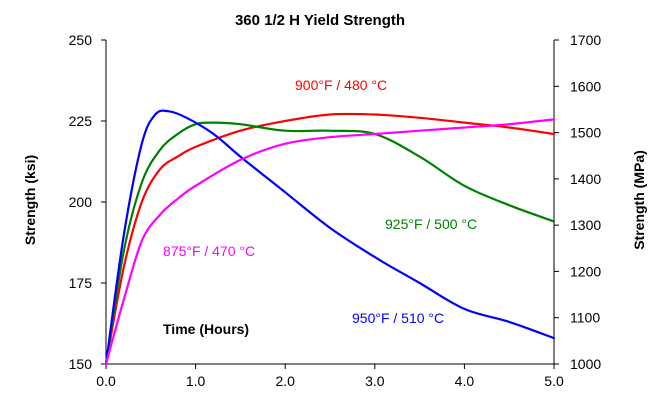 This screenshot has width=659, height=402. What do you see at coordinates (285, 381) in the screenshot?
I see `x-tick-label: 2.0` at bounding box center [285, 381].